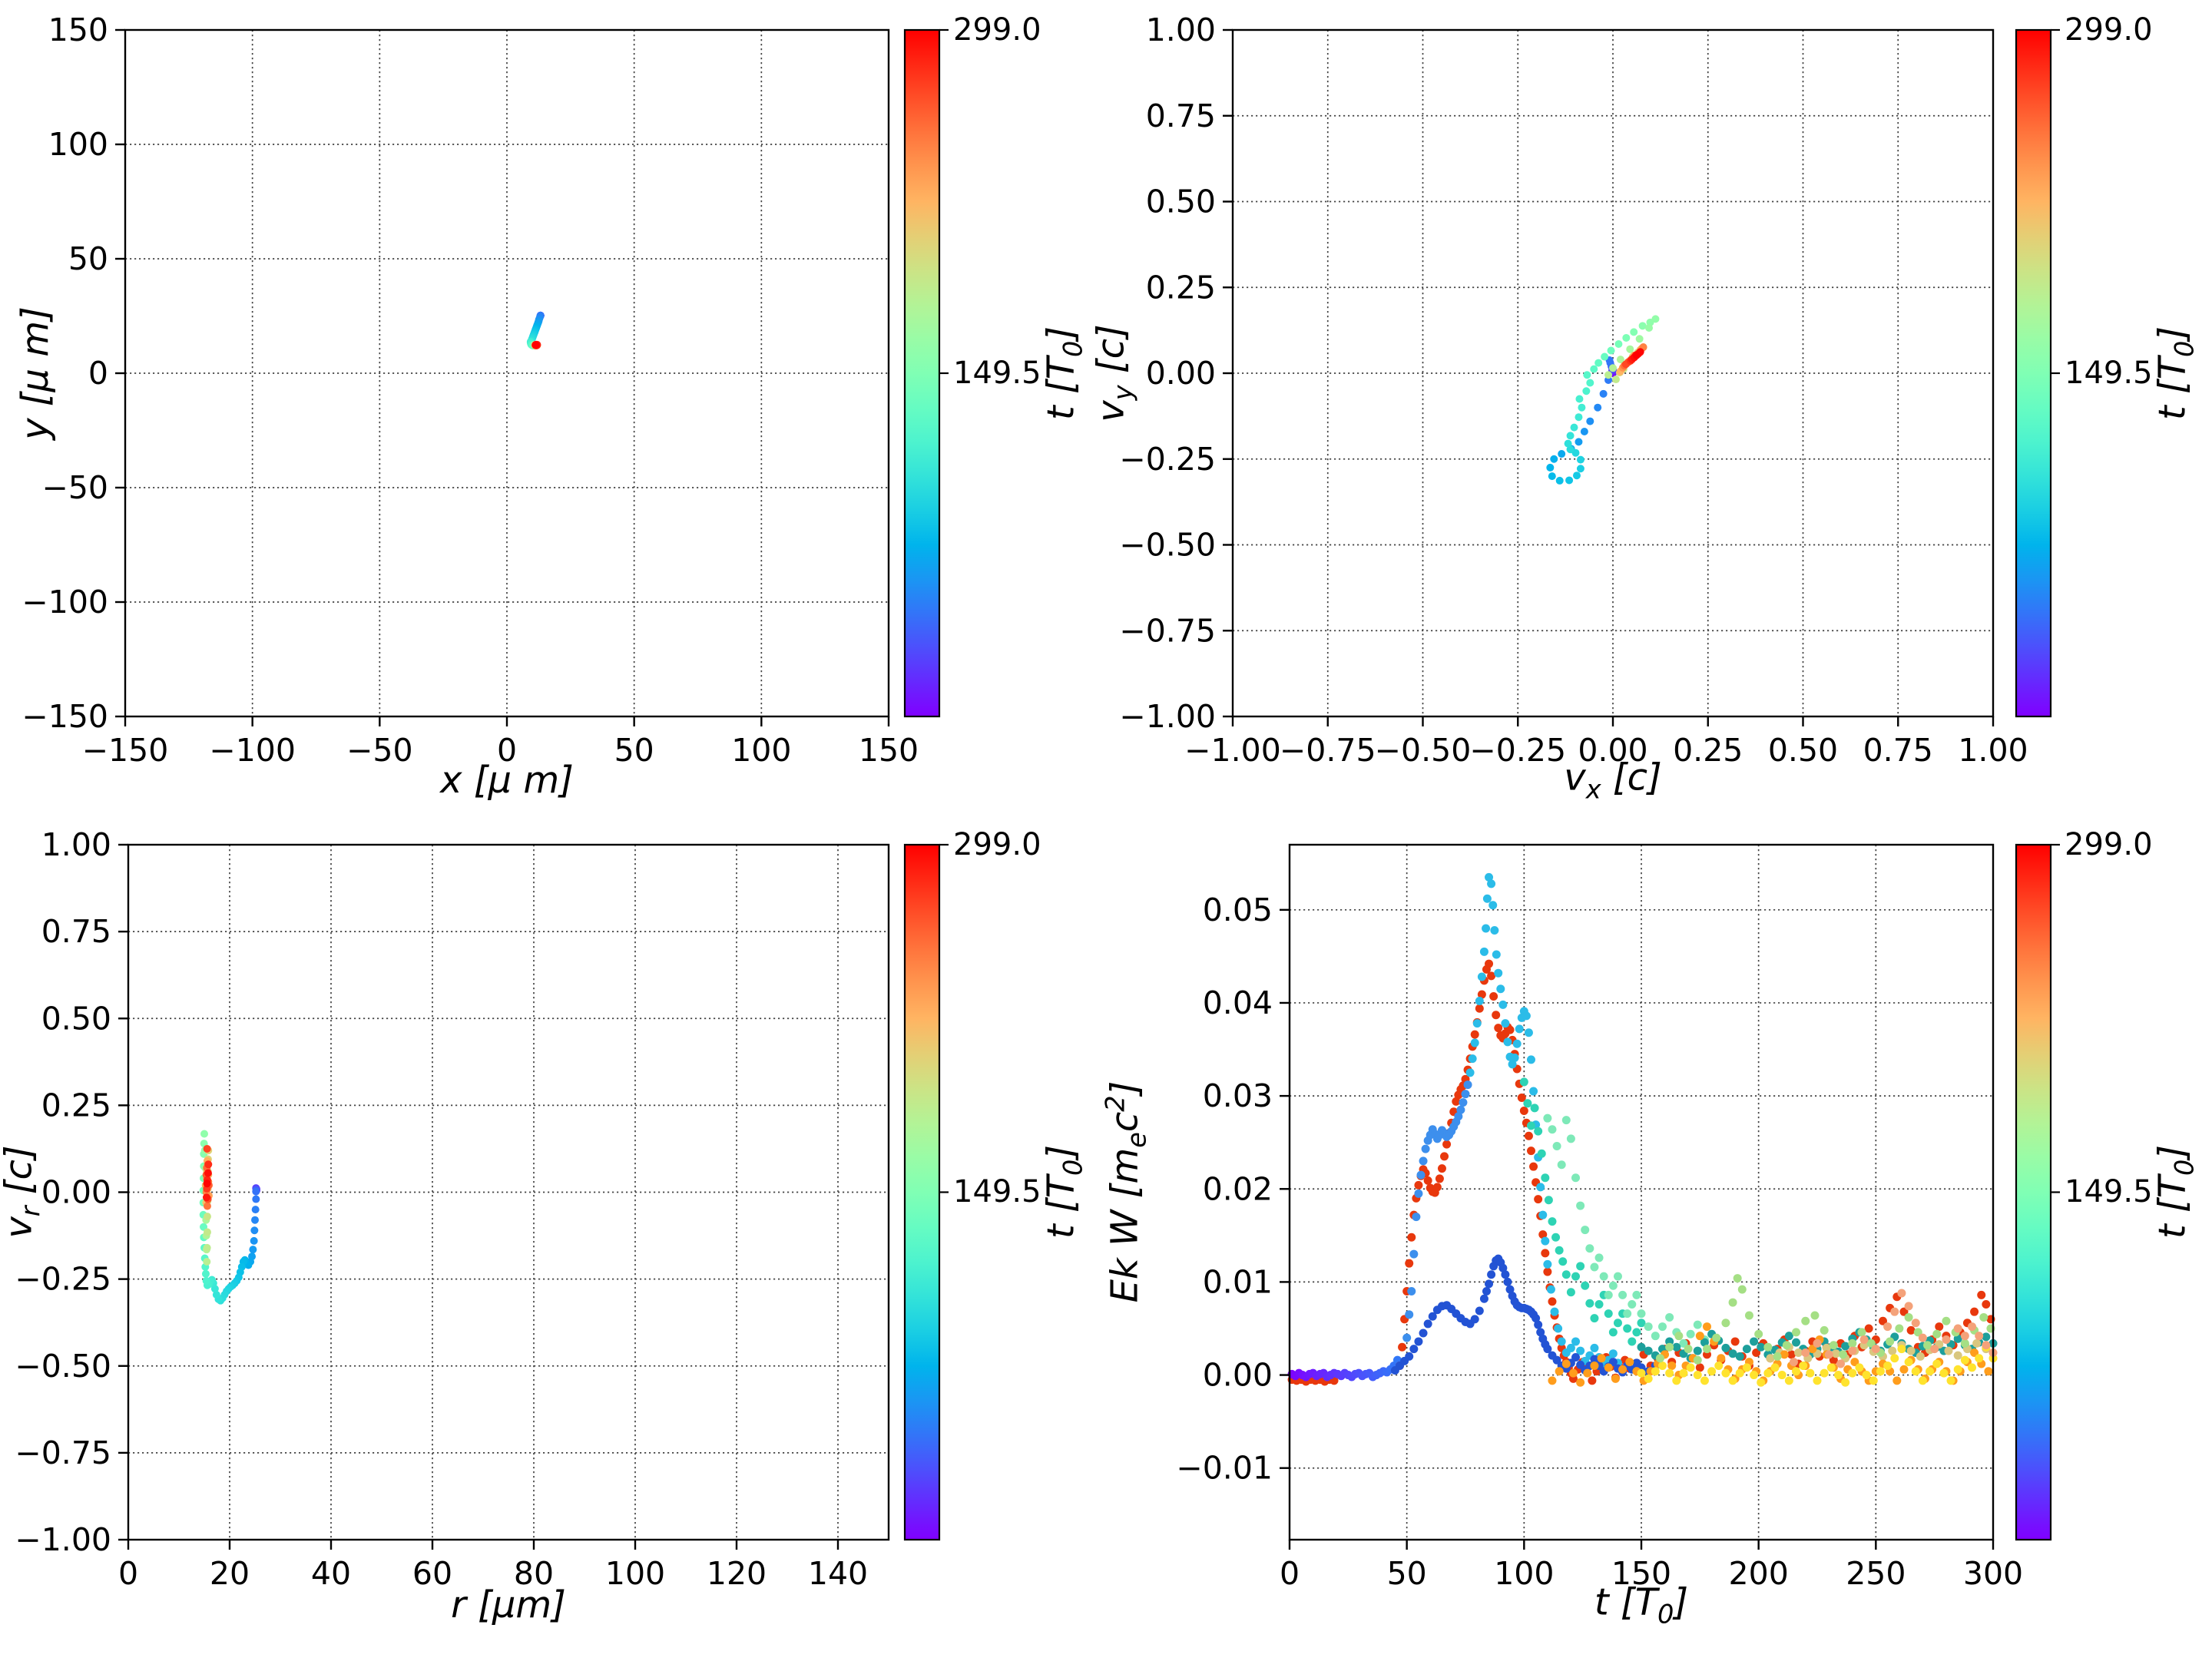  I want to click on series-particle-khaki, so click(1878, 1350).